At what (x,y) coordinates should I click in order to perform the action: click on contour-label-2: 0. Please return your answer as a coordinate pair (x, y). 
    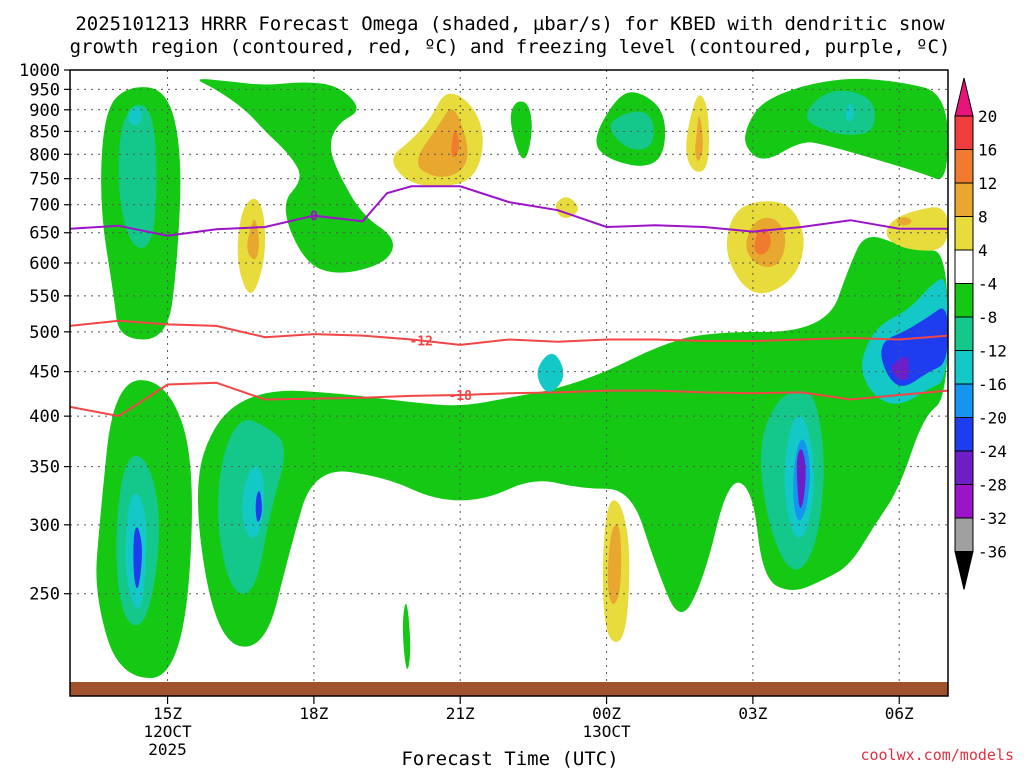
    Looking at the image, I should click on (314, 217).